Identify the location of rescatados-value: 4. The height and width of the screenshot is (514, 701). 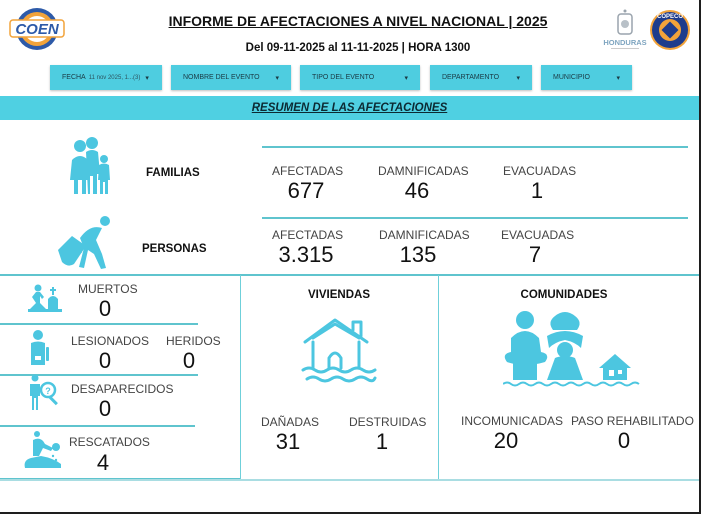
(103, 462).